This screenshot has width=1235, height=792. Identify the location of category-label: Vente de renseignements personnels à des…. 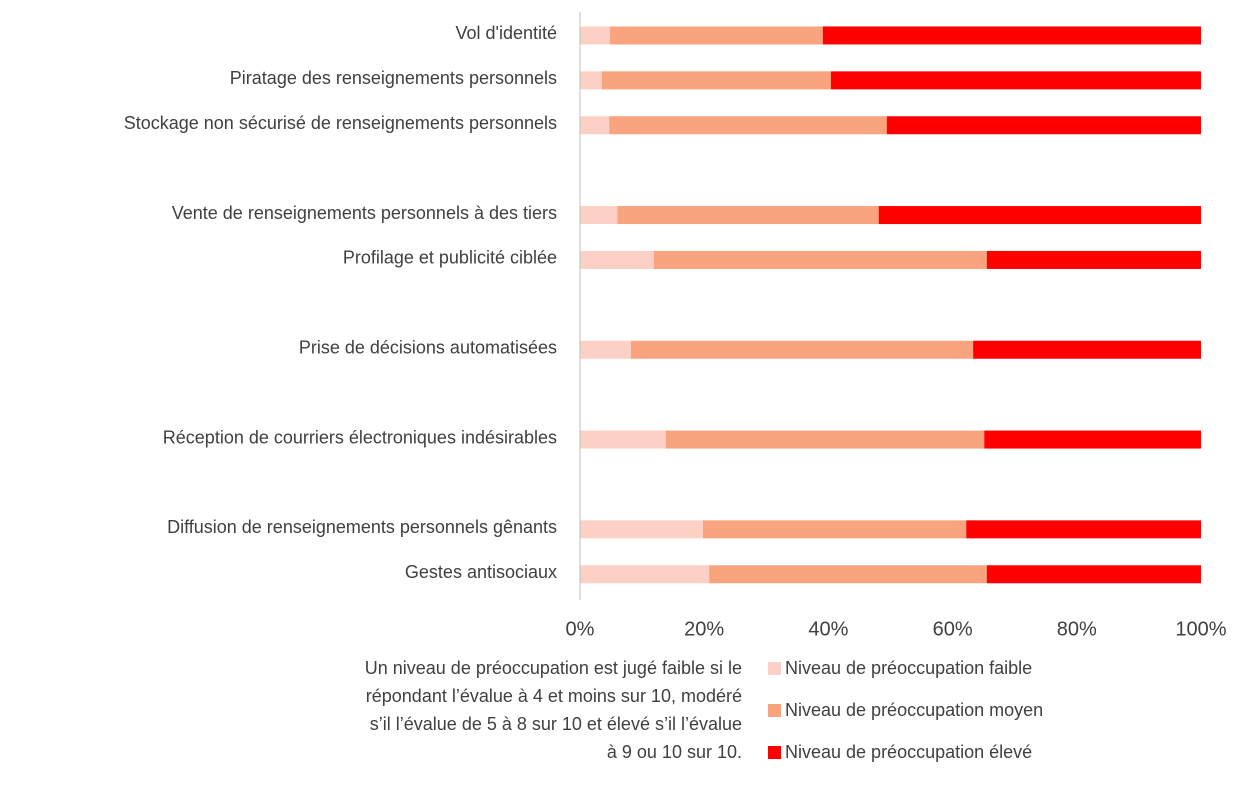
(364, 213).